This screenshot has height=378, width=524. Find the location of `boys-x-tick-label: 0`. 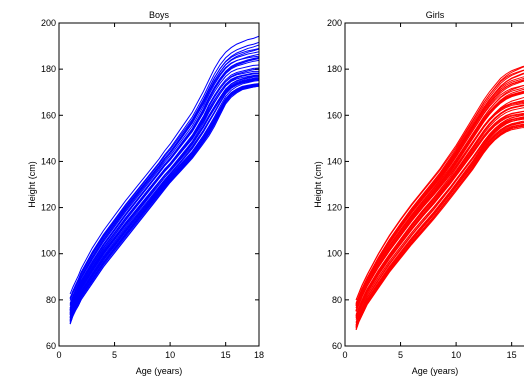

boys-x-tick-label: 0 is located at coordinates (58, 355).